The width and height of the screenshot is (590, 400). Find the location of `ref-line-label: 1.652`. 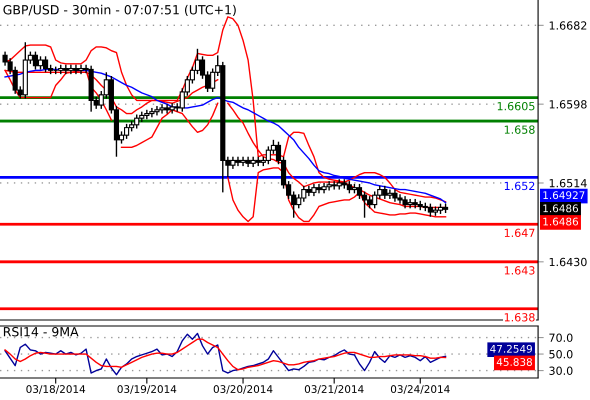

ref-line-label: 1.652 is located at coordinates (519, 186).